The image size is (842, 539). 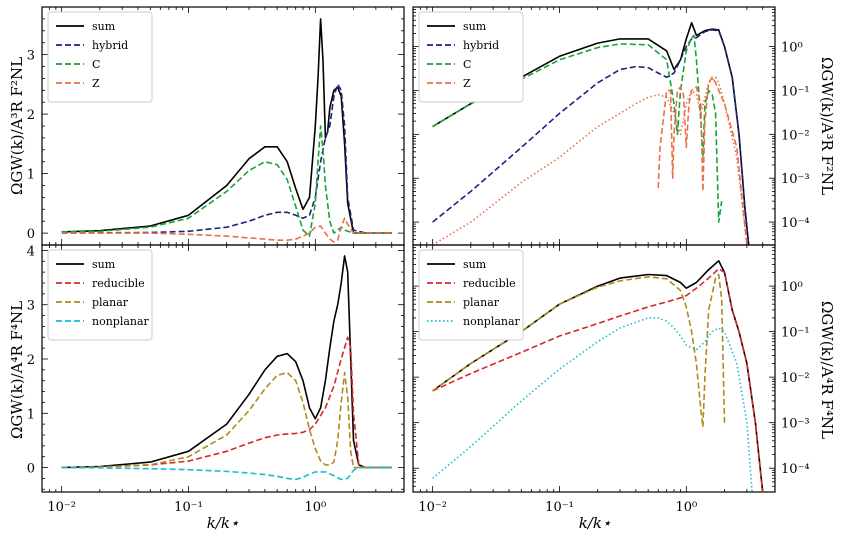 What do you see at coordinates (17, 126) in the screenshot?
I see `ylabel-top-left: ΩGW(k)/A³R F²NL` at bounding box center [17, 126].